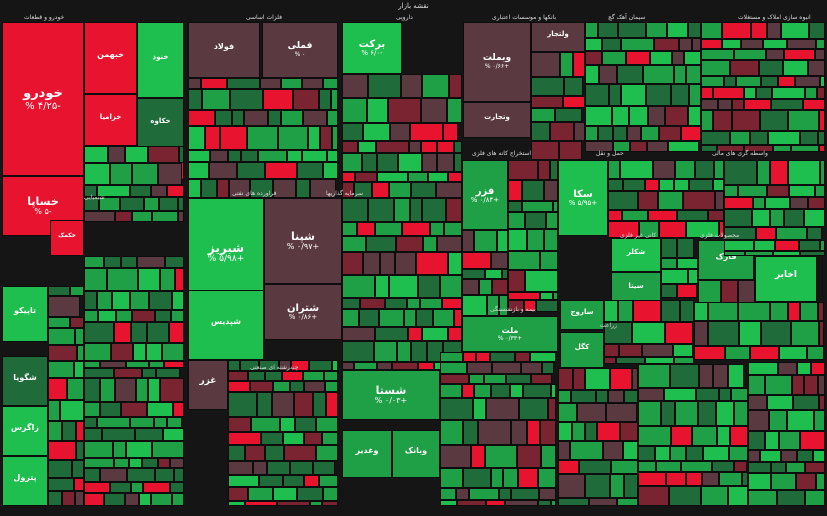 The image size is (827, 516). What do you see at coordinates (497, 62) in the screenshot?
I see `stock-cell: وبملت% ۰/۶۶+` at bounding box center [497, 62].